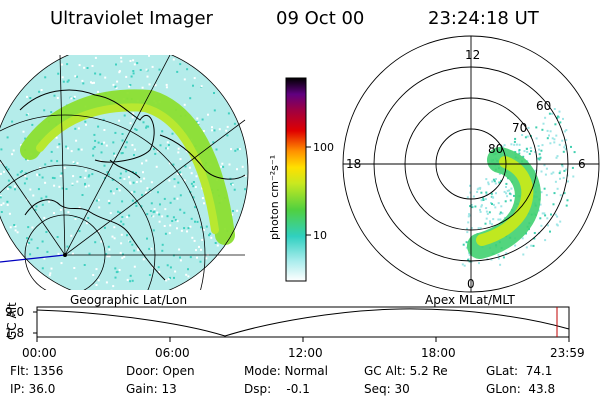 This screenshot has width=600, height=400. Describe the element at coordinates (387, 389) in the screenshot. I see `status-seq: Seq: 30` at that location.